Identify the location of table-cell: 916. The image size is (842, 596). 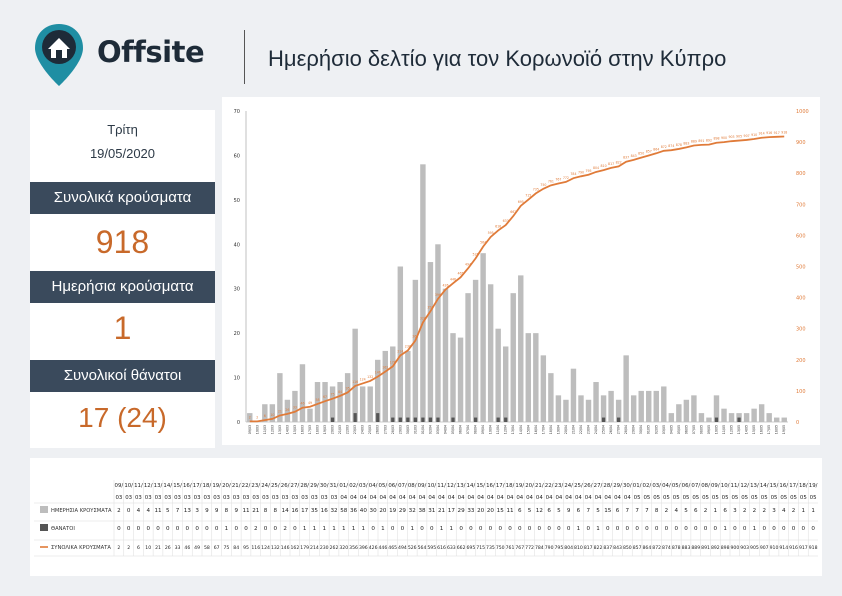
(793, 548).